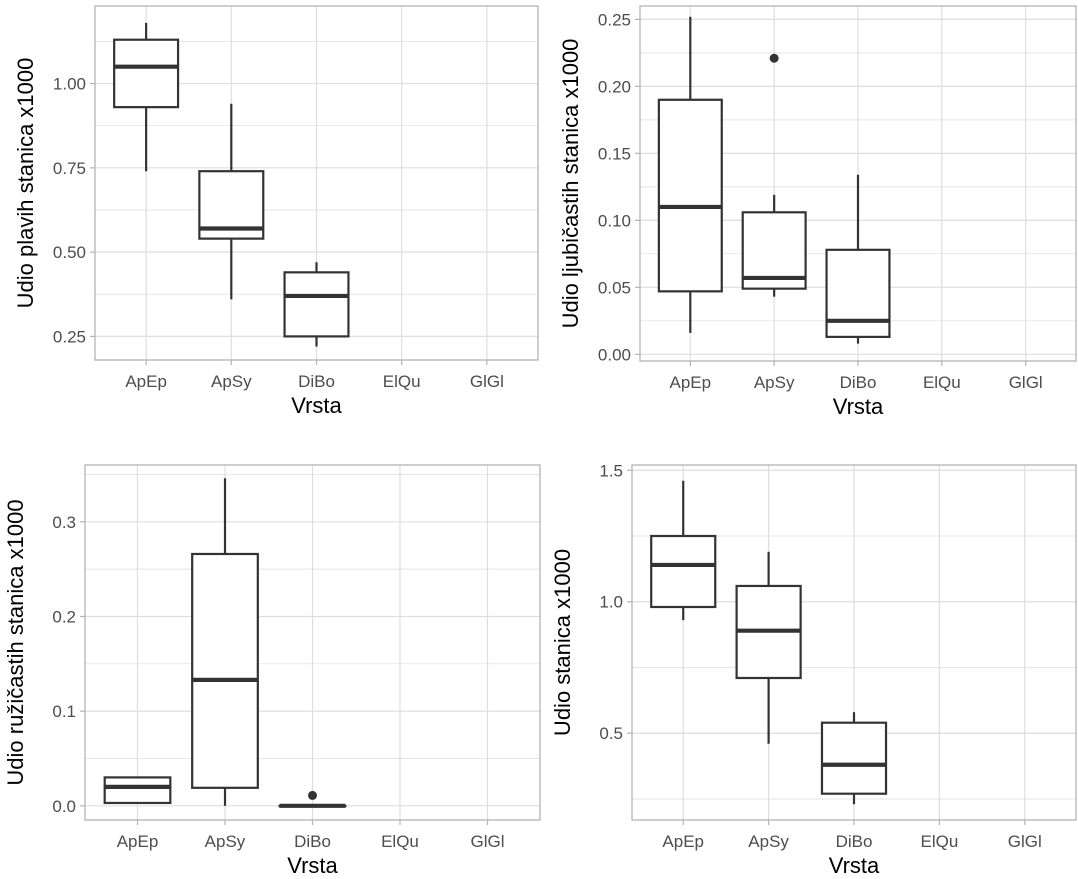 Image resolution: width=1078 pixels, height=879 pixels. What do you see at coordinates (15, 642) in the screenshot?
I see `y-axis-title: Udio ružičastih stanica x1000` at bounding box center [15, 642].